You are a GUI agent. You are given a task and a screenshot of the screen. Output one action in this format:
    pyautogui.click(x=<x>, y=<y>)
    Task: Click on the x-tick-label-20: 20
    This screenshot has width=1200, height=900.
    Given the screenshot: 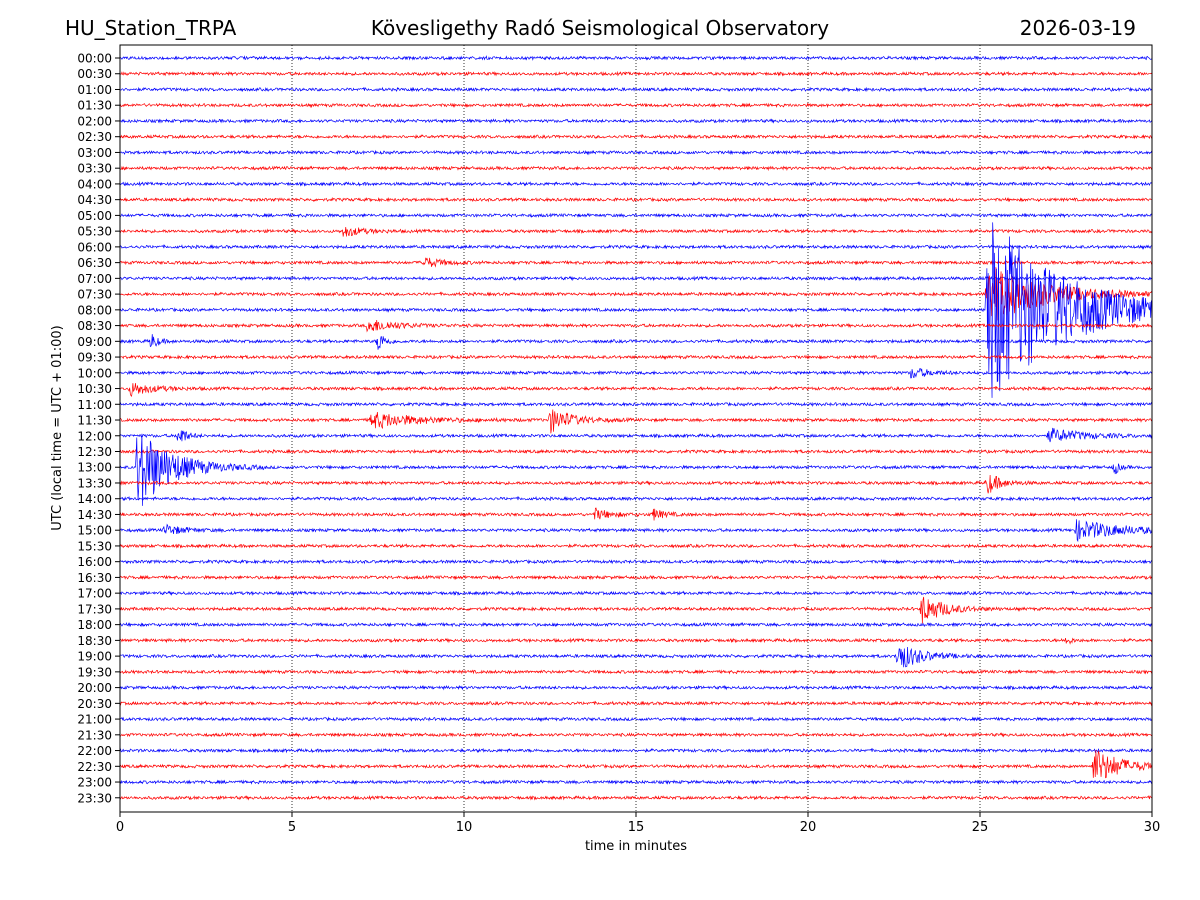 What is the action you would take?
    pyautogui.click(x=808, y=827)
    